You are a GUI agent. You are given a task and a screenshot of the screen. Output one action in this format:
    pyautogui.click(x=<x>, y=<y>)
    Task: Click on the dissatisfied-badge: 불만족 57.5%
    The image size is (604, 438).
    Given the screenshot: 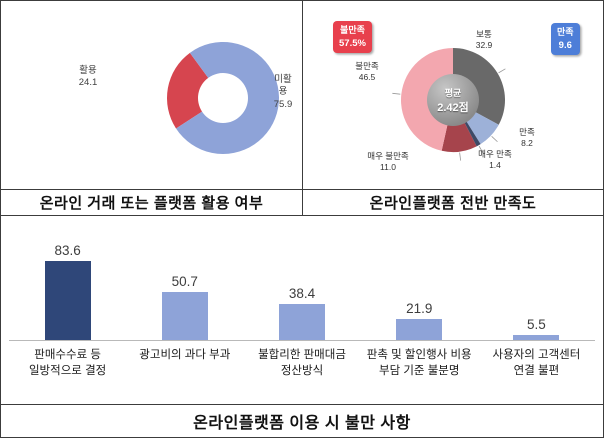 What is the action you would take?
    pyautogui.click(x=352, y=37)
    